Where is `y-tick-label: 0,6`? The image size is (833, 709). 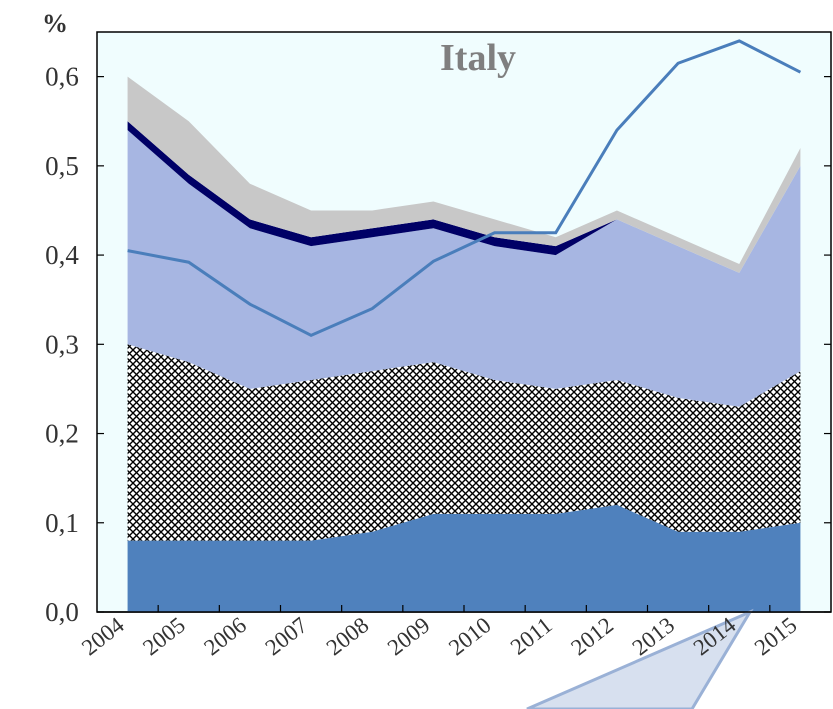
y-tick-label: 0,6 is located at coordinates (62, 77).